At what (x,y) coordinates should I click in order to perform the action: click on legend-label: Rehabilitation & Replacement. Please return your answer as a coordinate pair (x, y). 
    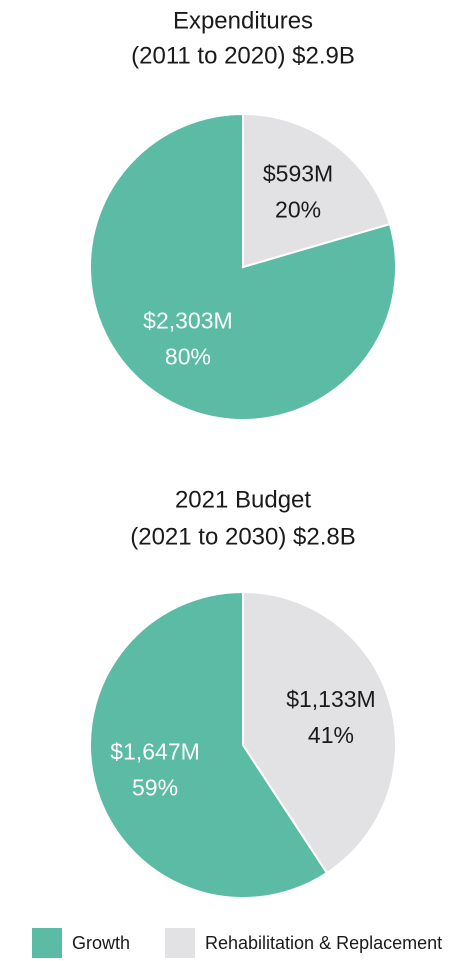
    Looking at the image, I should click on (323, 943).